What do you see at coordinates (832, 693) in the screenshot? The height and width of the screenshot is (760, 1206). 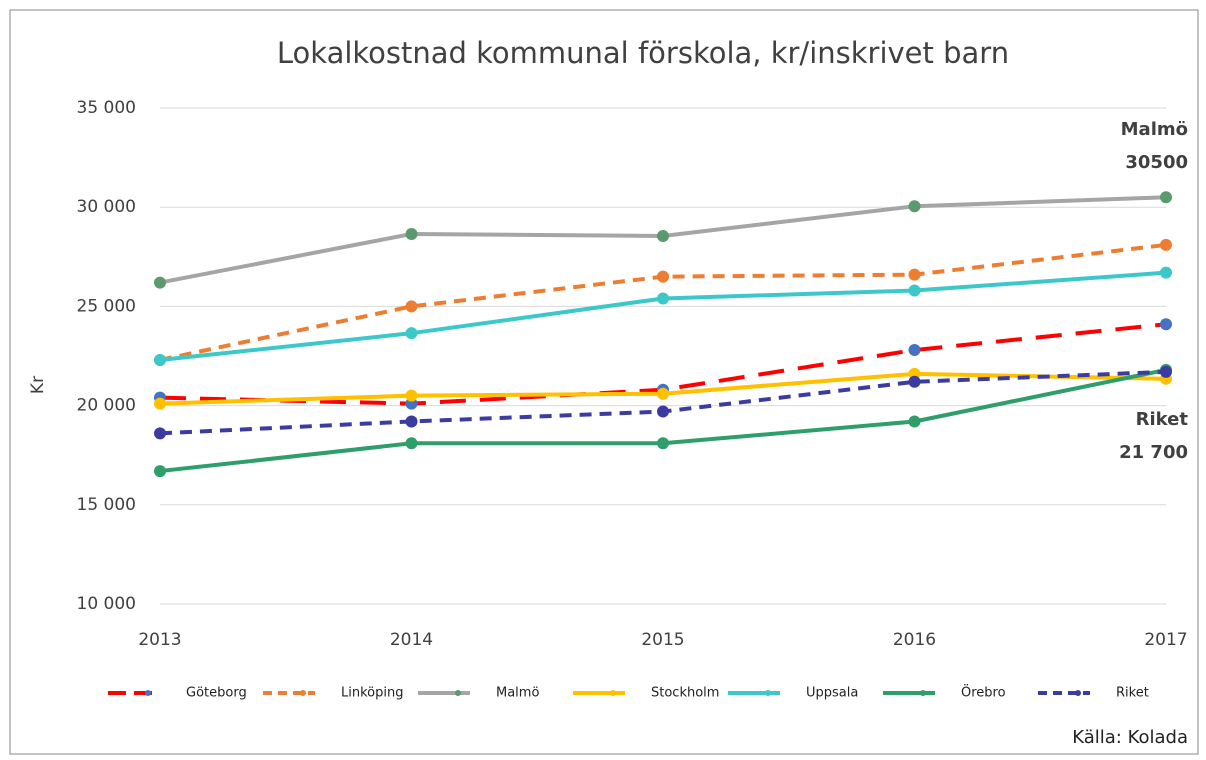 I see `legend-label: Uppsala` at bounding box center [832, 693].